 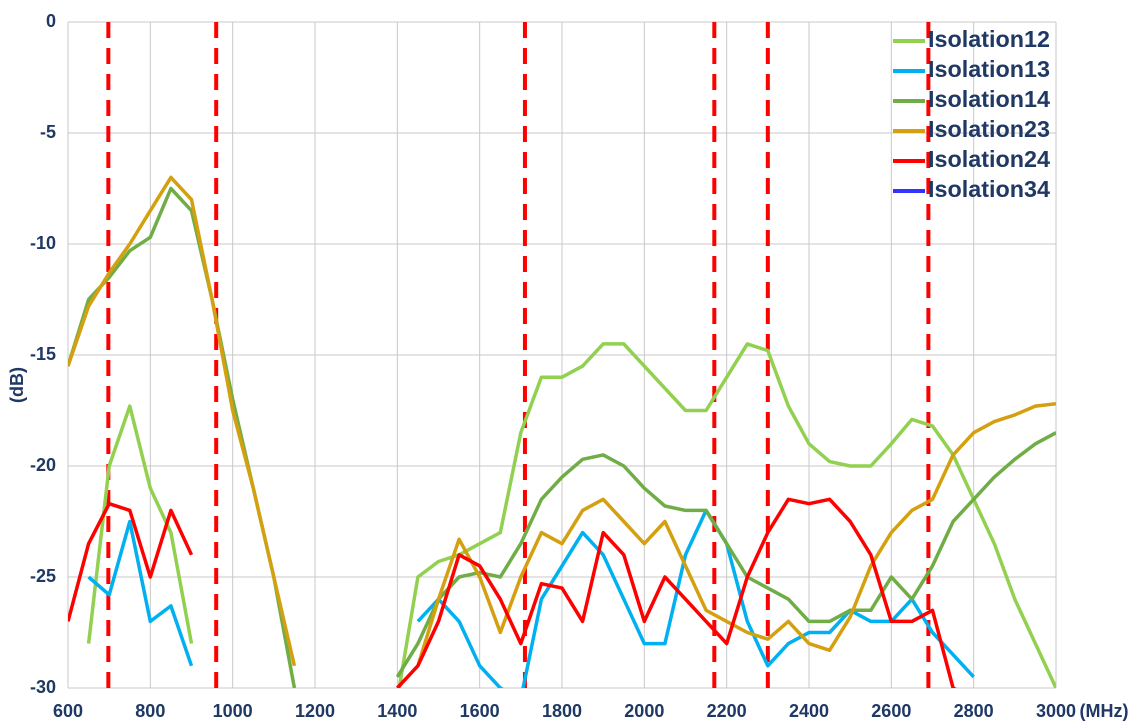 What do you see at coordinates (989, 99) in the screenshot?
I see `legend-label: Isolation14` at bounding box center [989, 99].